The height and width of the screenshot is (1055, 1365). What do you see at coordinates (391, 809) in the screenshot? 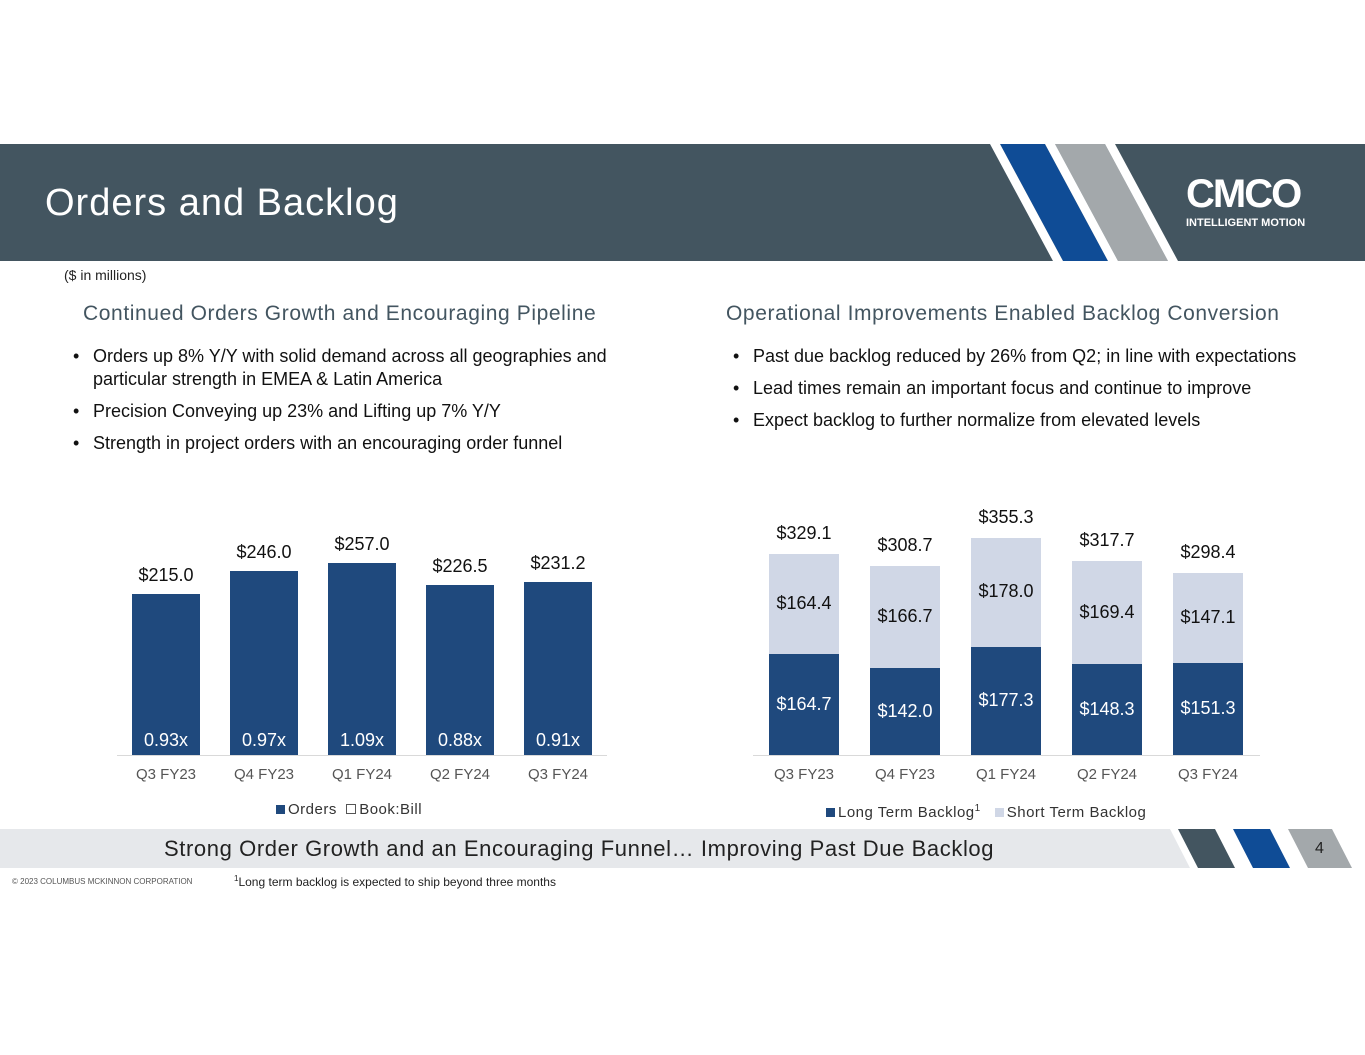
I see `legend-label: Book:Bill` at bounding box center [391, 809].